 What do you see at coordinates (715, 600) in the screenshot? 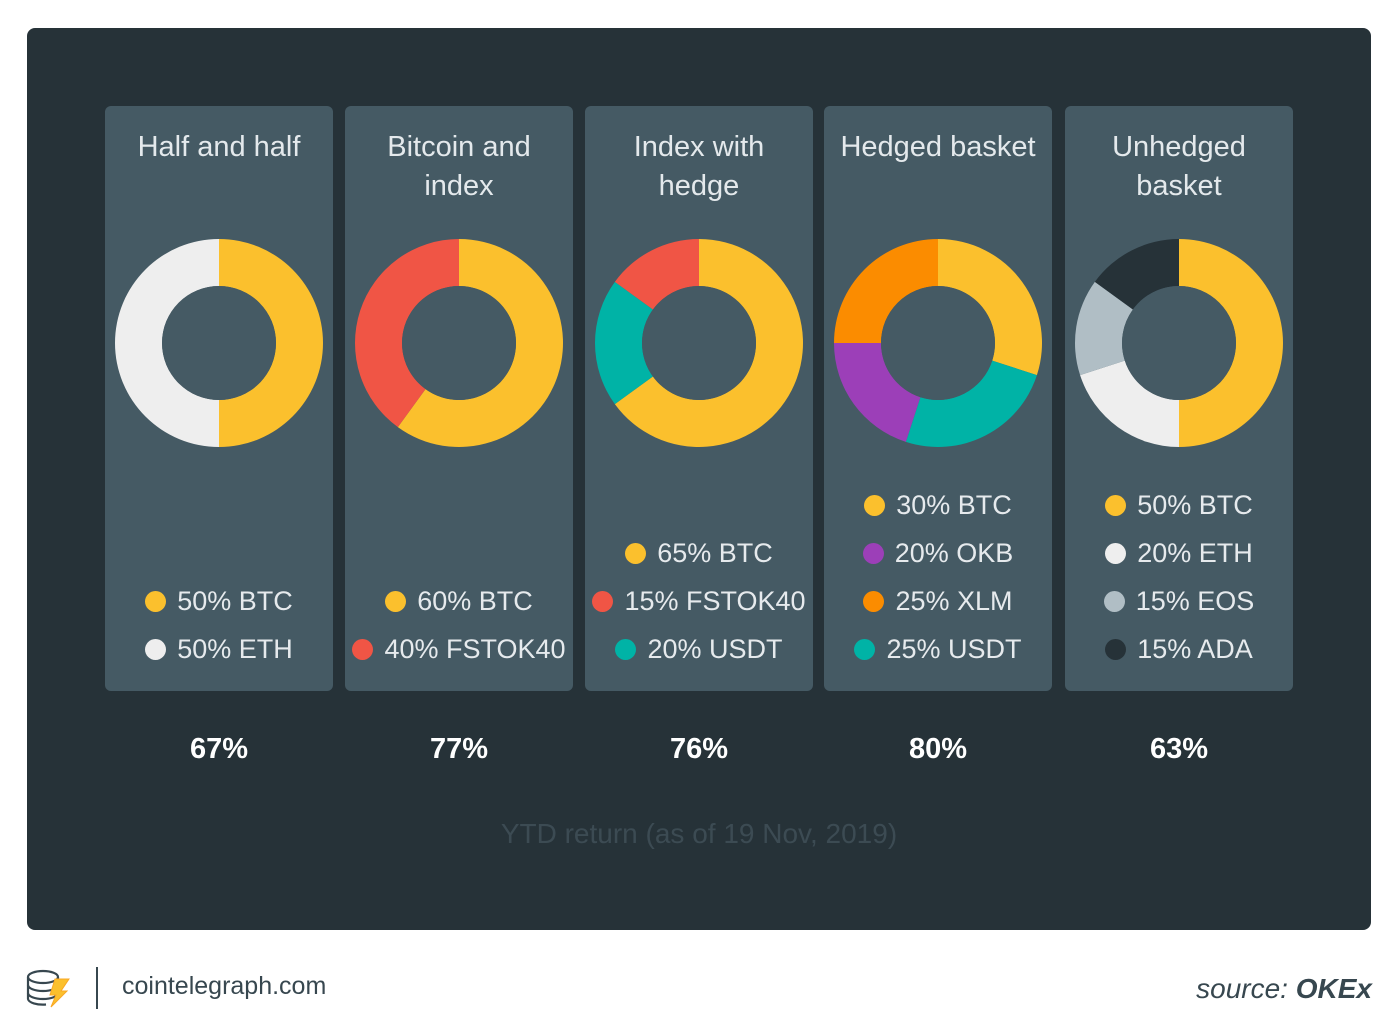
I see `legend-label: 15% FSTOK40` at bounding box center [715, 600].